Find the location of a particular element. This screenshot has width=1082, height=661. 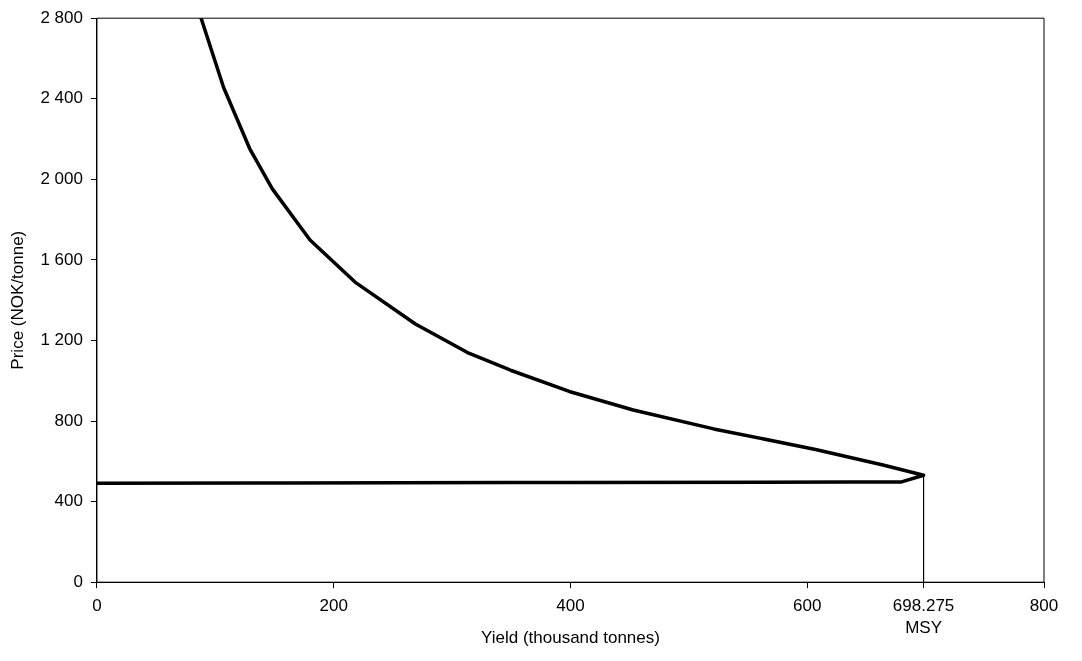

y-tick-label: 0 is located at coordinates (78, 581).